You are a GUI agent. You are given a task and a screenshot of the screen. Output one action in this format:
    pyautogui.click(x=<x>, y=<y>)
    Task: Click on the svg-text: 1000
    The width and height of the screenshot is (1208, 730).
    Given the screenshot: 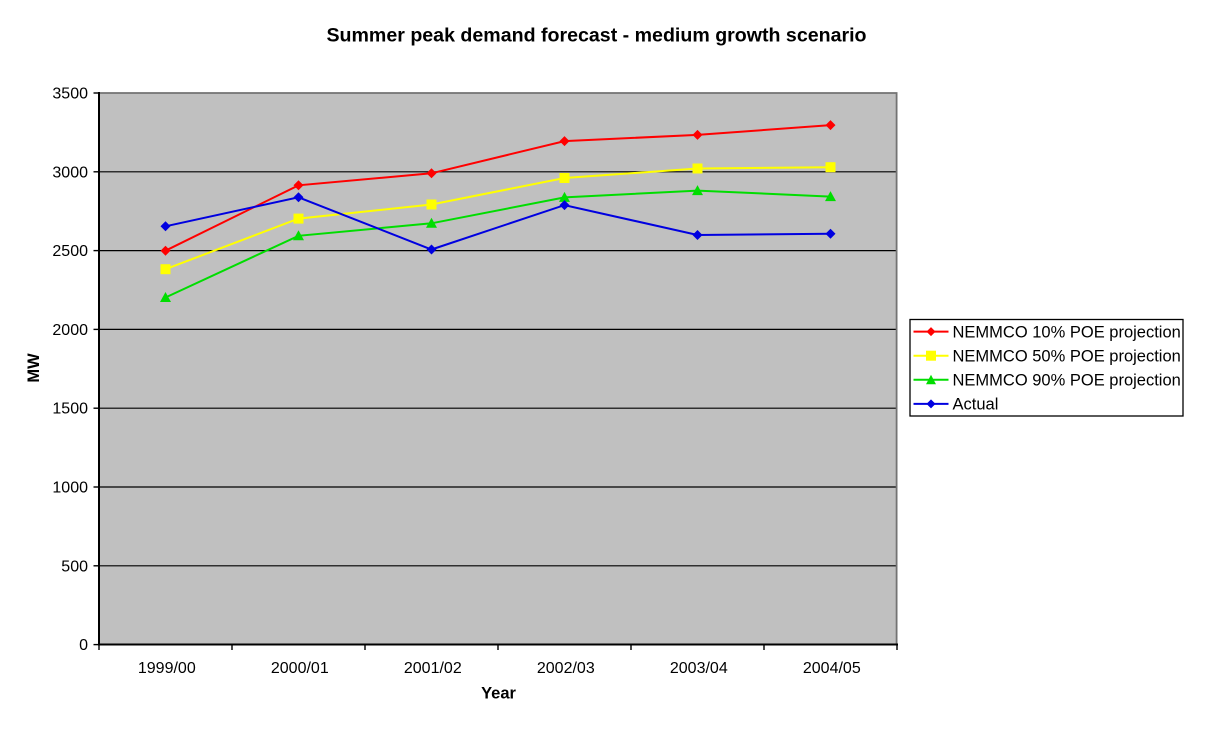 What is the action you would take?
    pyautogui.click(x=70, y=488)
    